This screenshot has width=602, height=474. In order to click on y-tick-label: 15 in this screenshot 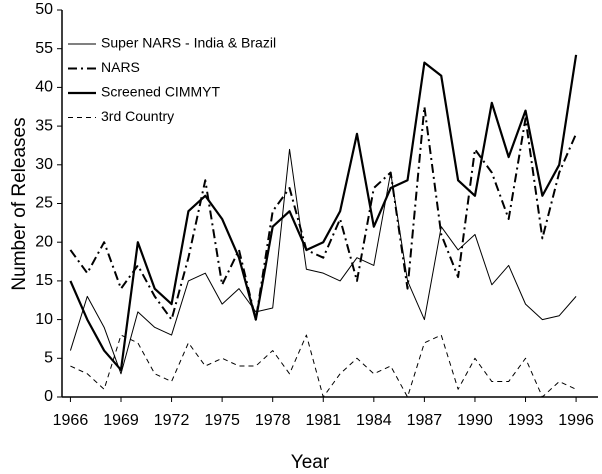, I will do `click(44, 280)`.